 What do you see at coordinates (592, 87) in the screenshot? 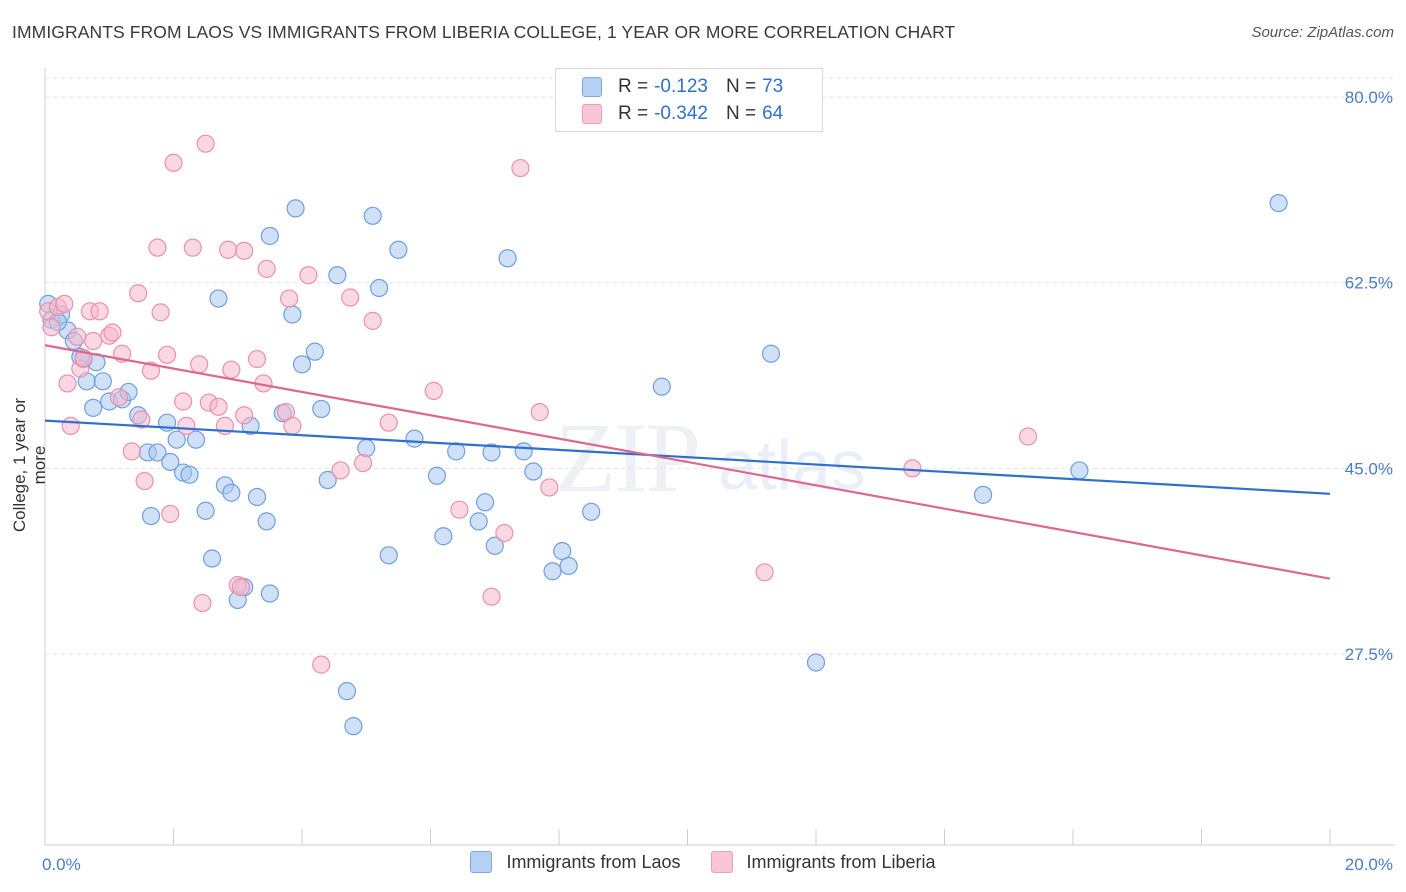
I see `legend-swatch-laos` at bounding box center [592, 87].